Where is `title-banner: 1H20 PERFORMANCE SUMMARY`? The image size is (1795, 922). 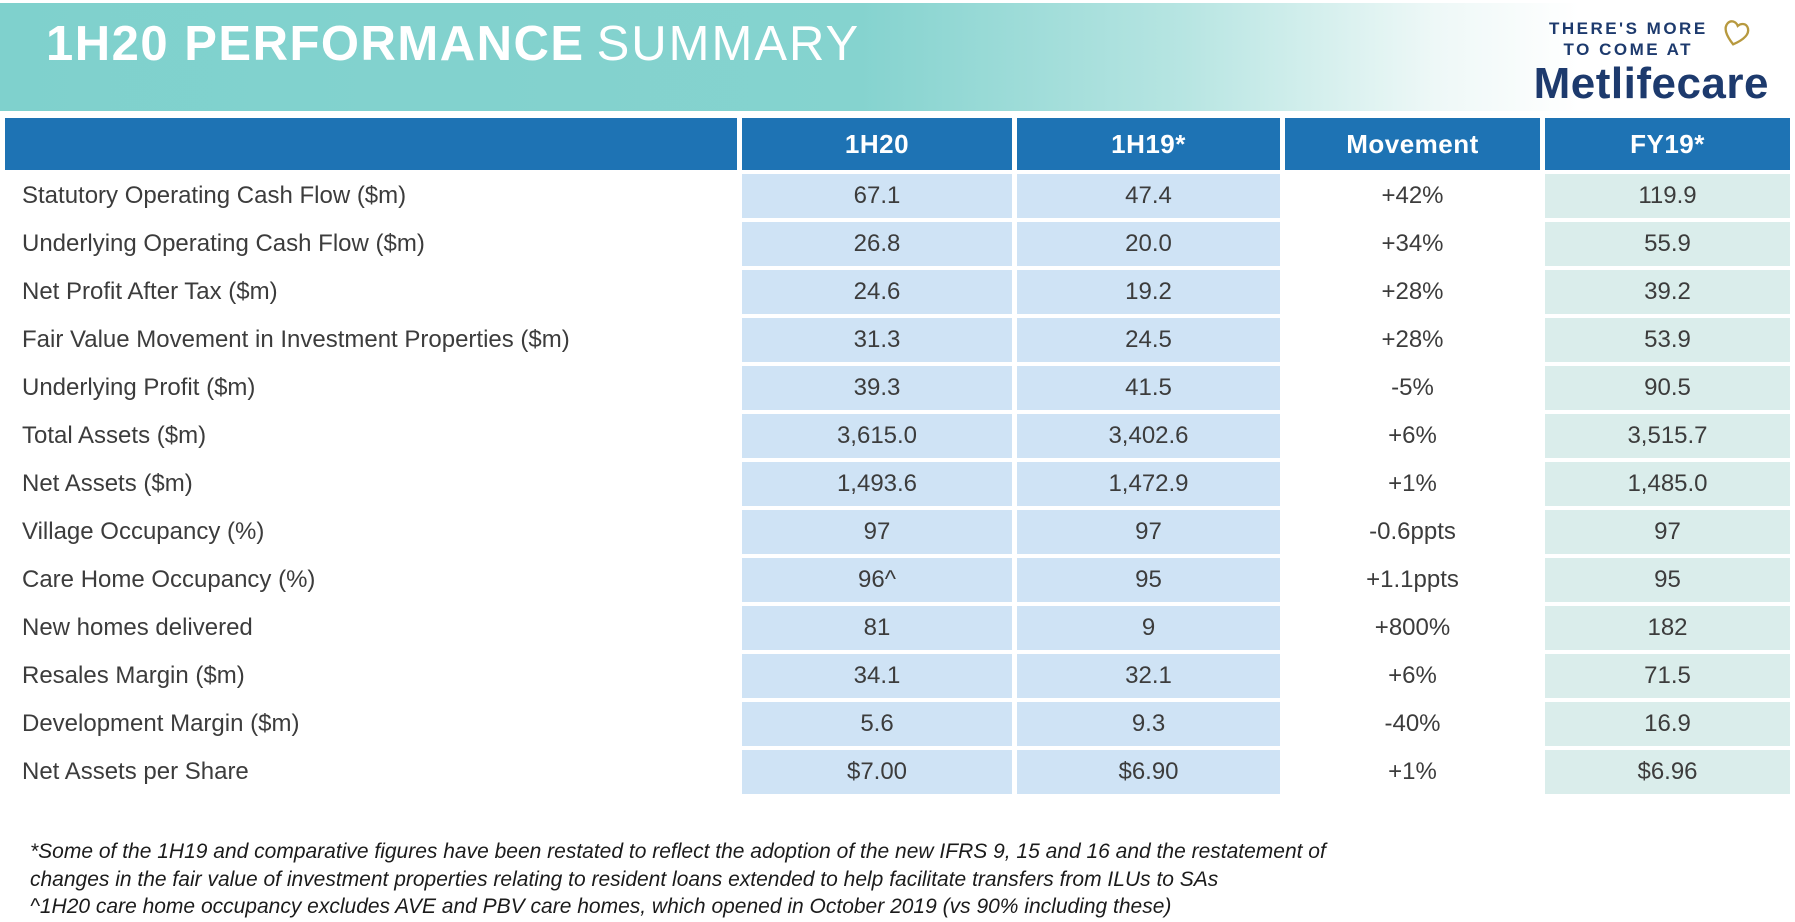 title-banner: 1H20 PERFORMANCE SUMMARY is located at coordinates (897, 57).